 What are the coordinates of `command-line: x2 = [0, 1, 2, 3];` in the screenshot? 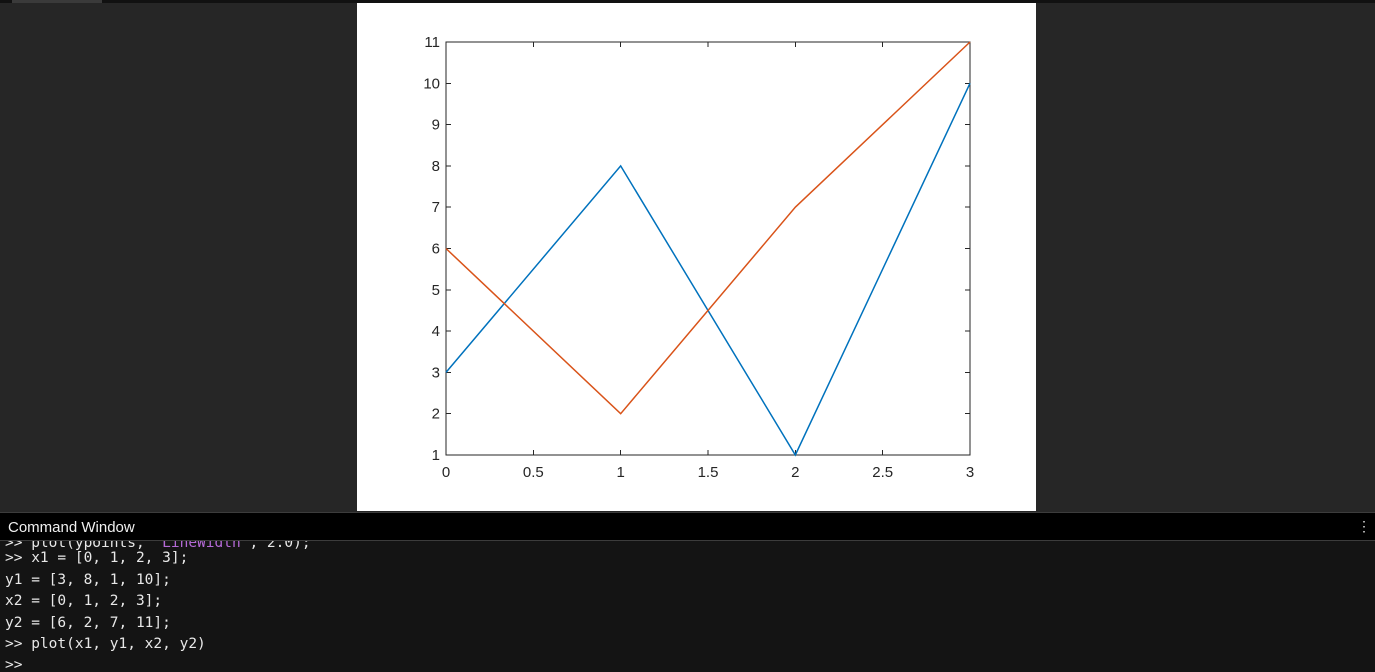 It's located at (84, 601).